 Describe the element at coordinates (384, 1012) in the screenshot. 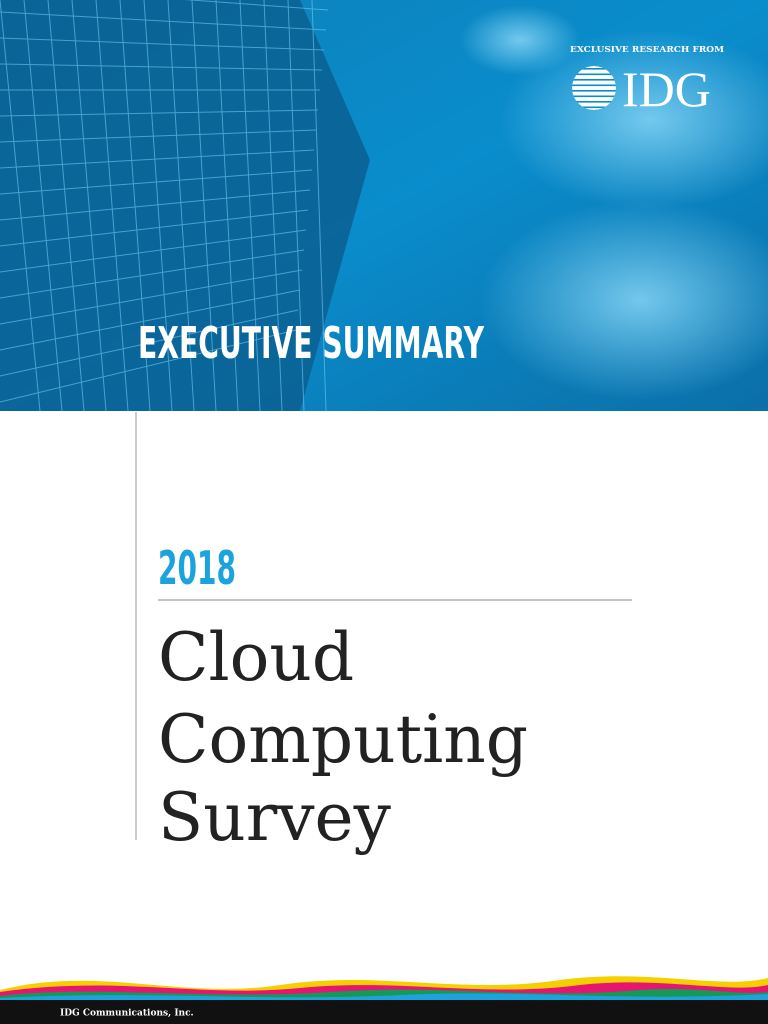

I see `footer-bar` at that location.